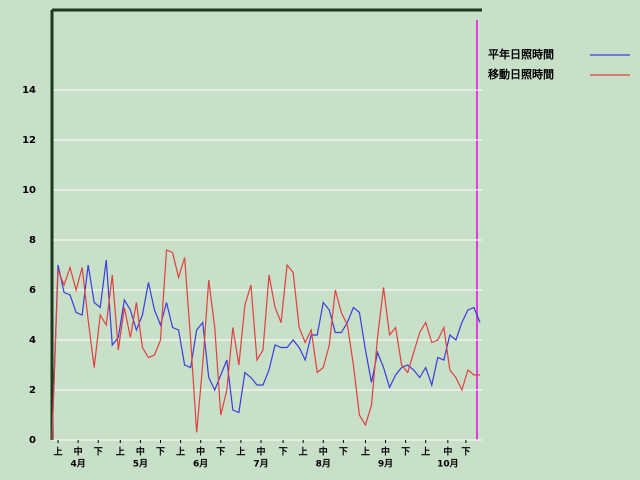 This screenshot has height=480, width=640. Describe the element at coordinates (29, 190) in the screenshot. I see `y-tick-label: 10` at that location.